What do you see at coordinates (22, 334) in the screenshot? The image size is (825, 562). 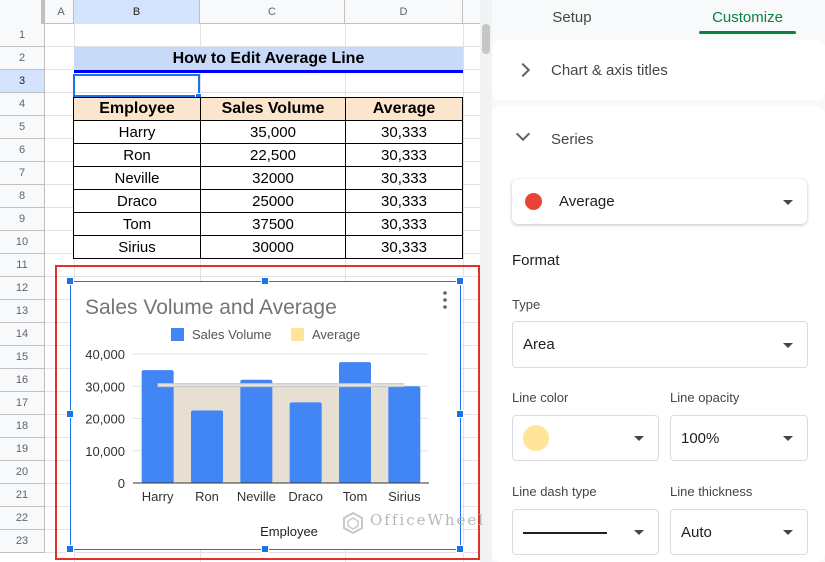 I see `row-header: 14` at bounding box center [22, 334].